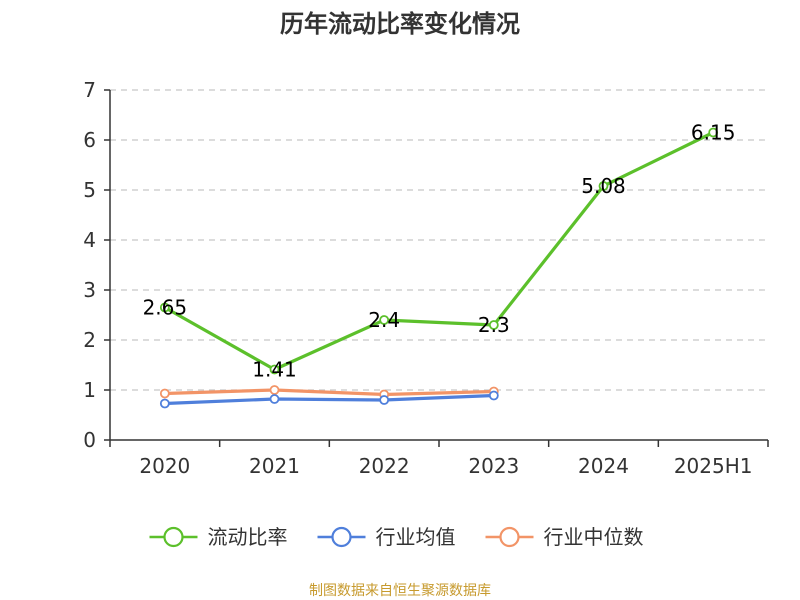  Describe the element at coordinates (89, 190) in the screenshot. I see `y-tick-label-5: 5` at that location.